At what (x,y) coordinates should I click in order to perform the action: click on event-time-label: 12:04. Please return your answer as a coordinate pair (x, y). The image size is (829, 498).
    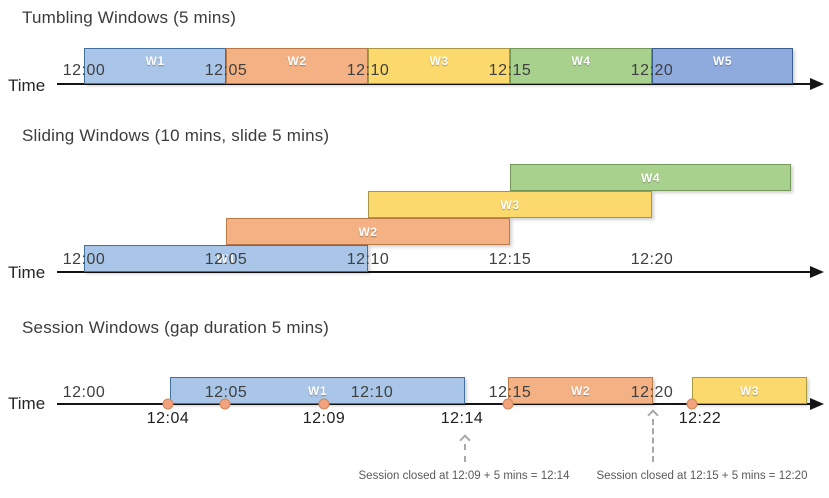
    Looking at the image, I should click on (168, 418).